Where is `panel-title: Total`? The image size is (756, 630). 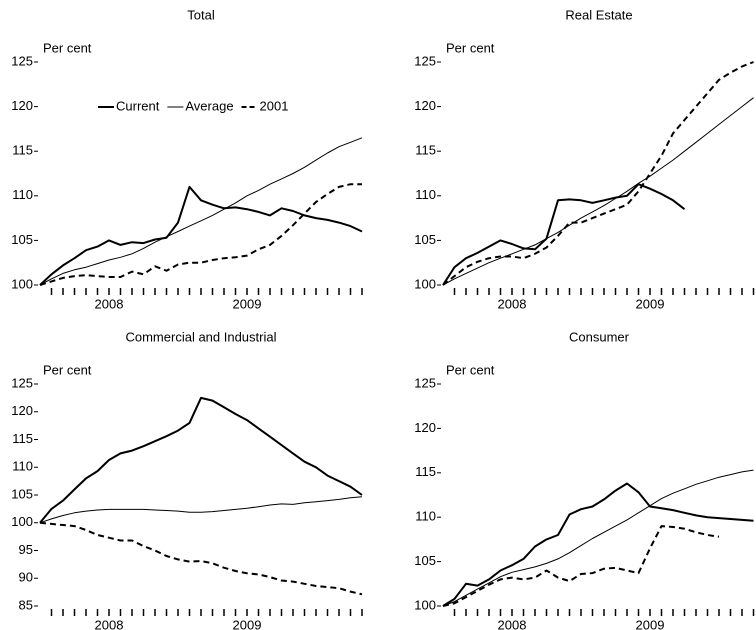 panel-title: Total is located at coordinates (201, 14).